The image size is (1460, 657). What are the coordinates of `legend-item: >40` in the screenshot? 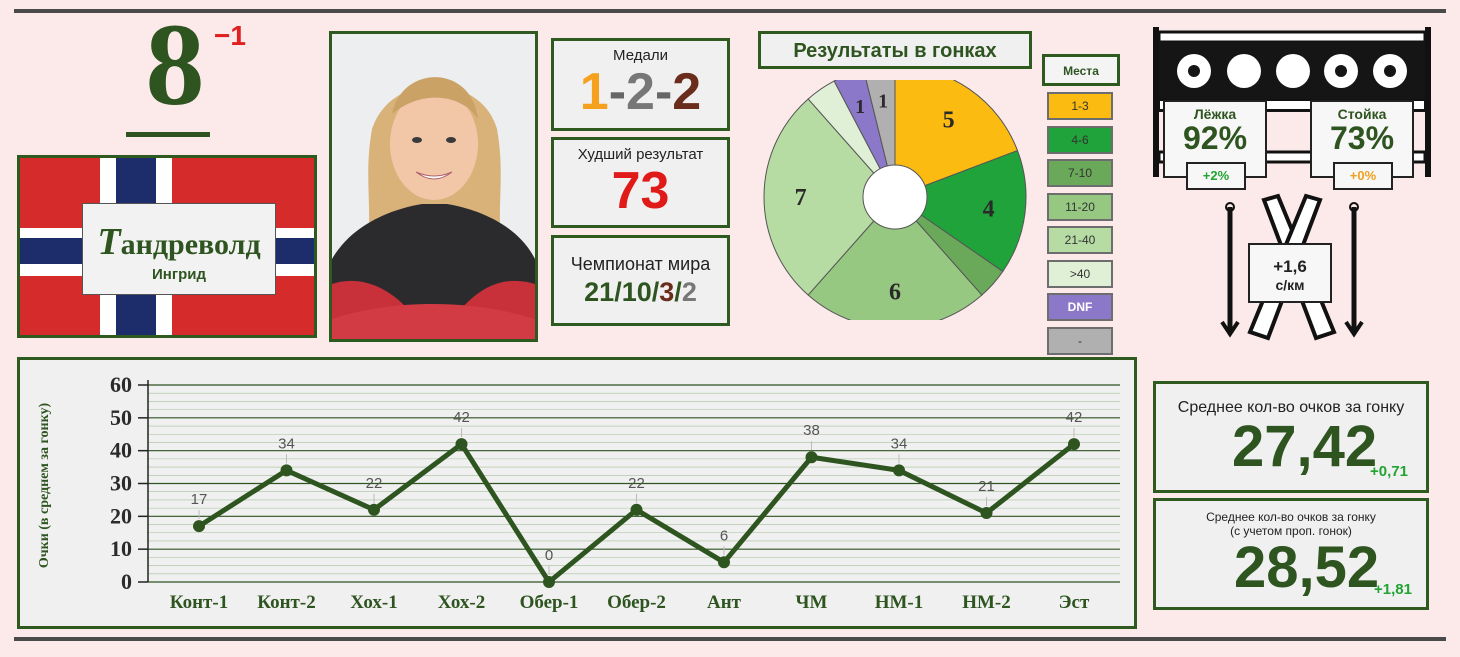 It's located at (1080, 273).